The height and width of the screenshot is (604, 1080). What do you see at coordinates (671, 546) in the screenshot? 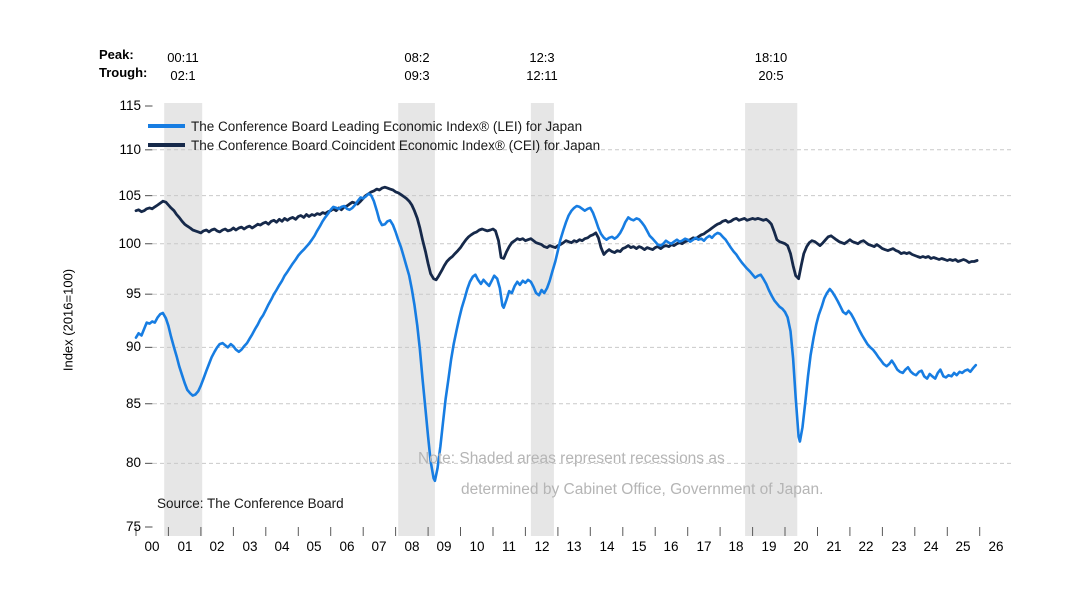
I see `x-tick-label-16: 16` at bounding box center [671, 546].